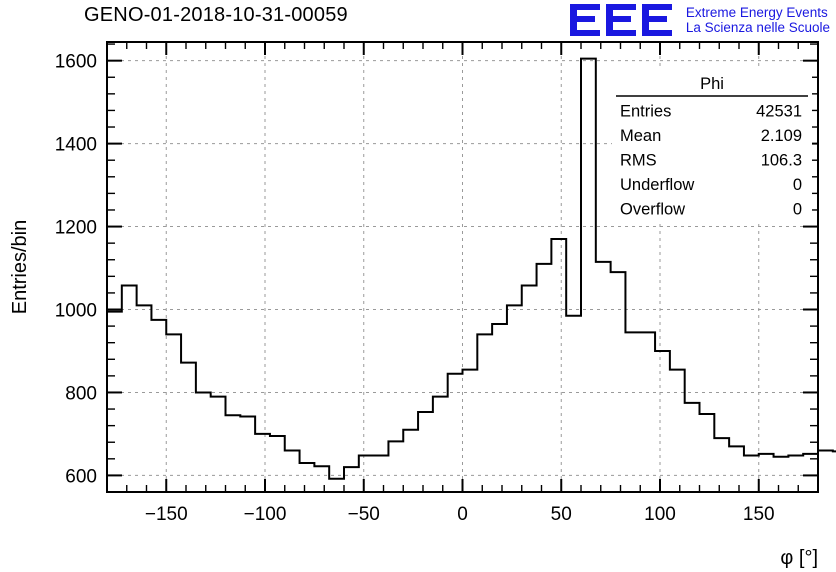 Image resolution: width=836 pixels, height=572 pixels. Describe the element at coordinates (756, 12) in the screenshot. I see `eee-logo-line1: Extreme Energy Events` at that location.